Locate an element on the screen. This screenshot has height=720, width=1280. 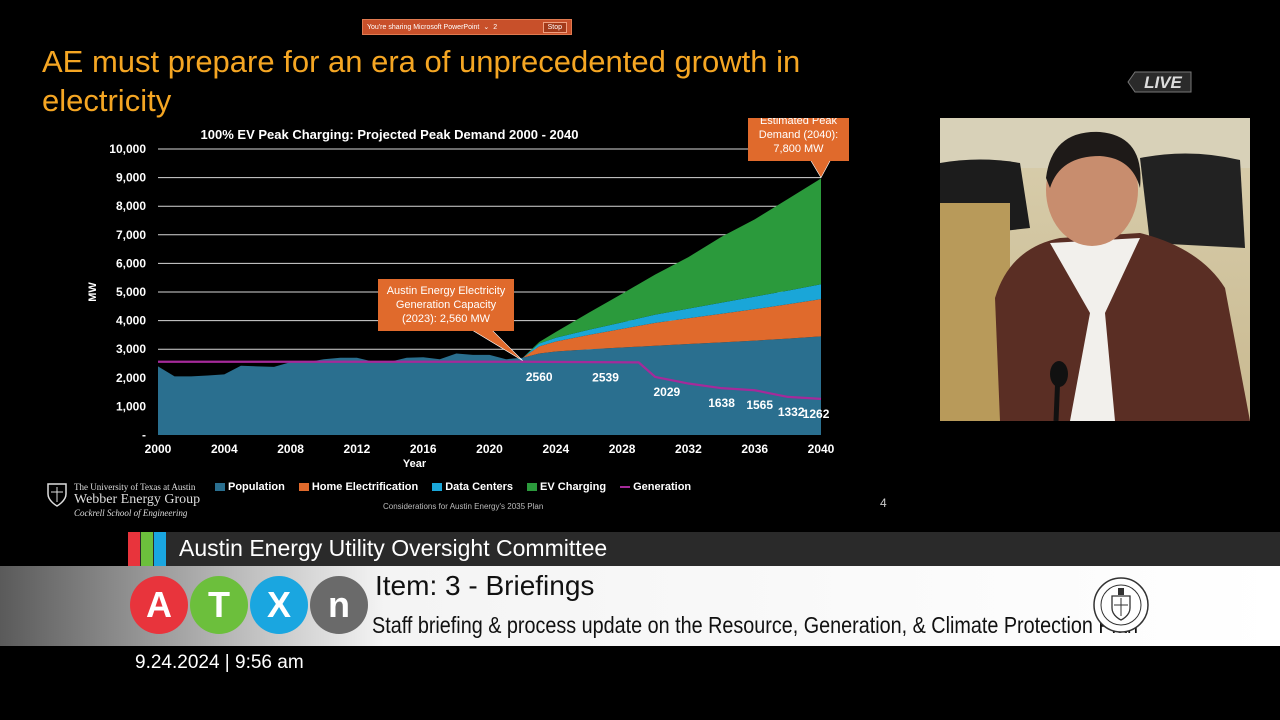
y-tick-label: 4,000 is located at coordinates (131, 321).